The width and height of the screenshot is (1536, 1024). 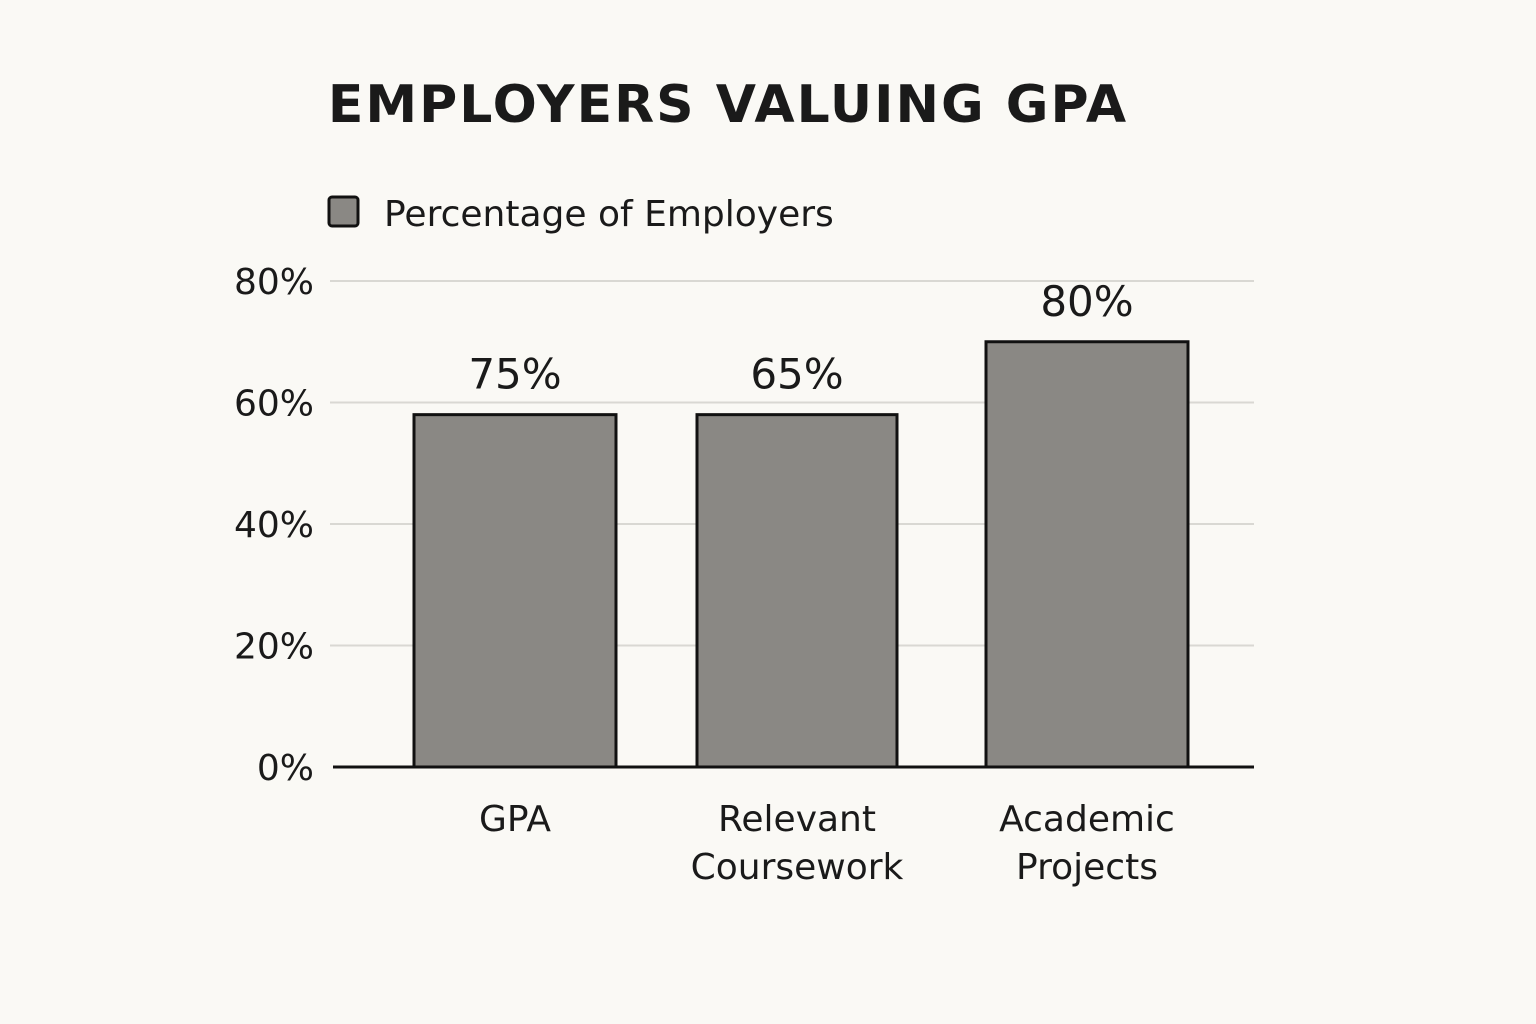 What do you see at coordinates (285, 768) in the screenshot?
I see `y-tick-label: 0%` at bounding box center [285, 768].